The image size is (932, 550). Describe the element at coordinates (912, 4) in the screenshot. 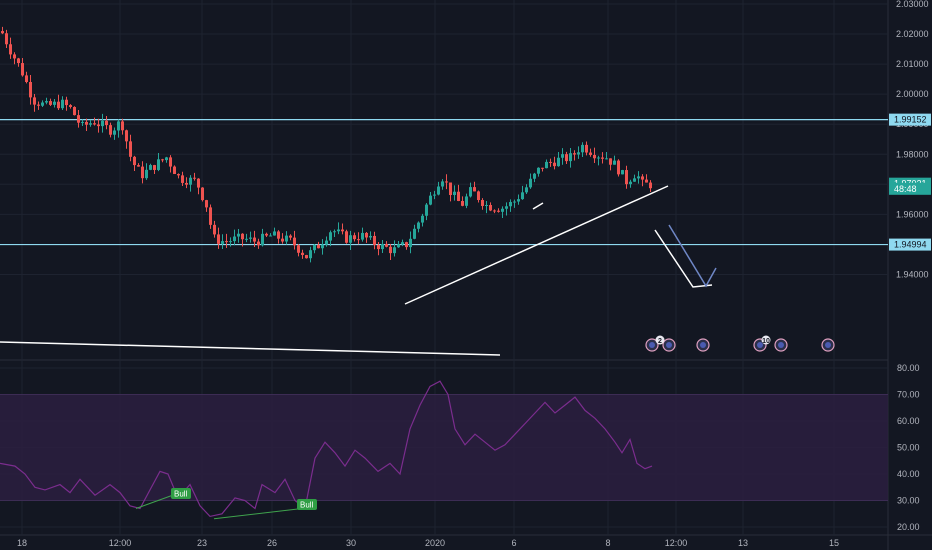

I see `price-tick-label: 2.03000` at that location.